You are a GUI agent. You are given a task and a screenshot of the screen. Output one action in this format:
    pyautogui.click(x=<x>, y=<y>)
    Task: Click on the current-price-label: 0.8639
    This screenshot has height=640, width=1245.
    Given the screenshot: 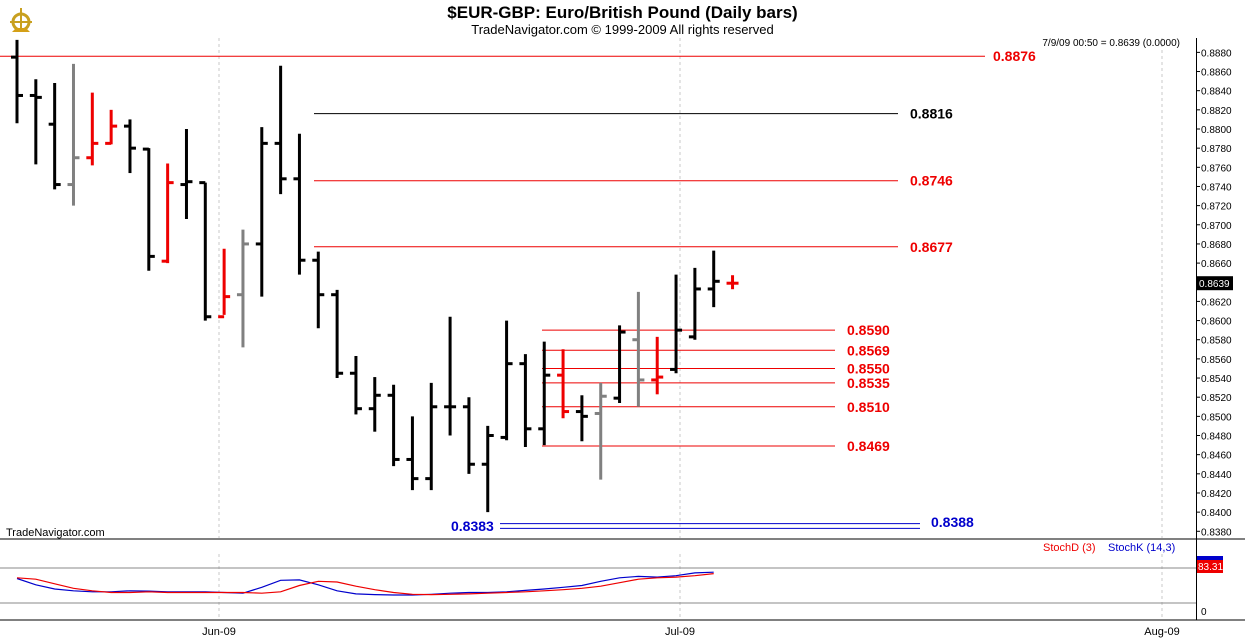 What is the action you would take?
    pyautogui.click(x=1214, y=284)
    